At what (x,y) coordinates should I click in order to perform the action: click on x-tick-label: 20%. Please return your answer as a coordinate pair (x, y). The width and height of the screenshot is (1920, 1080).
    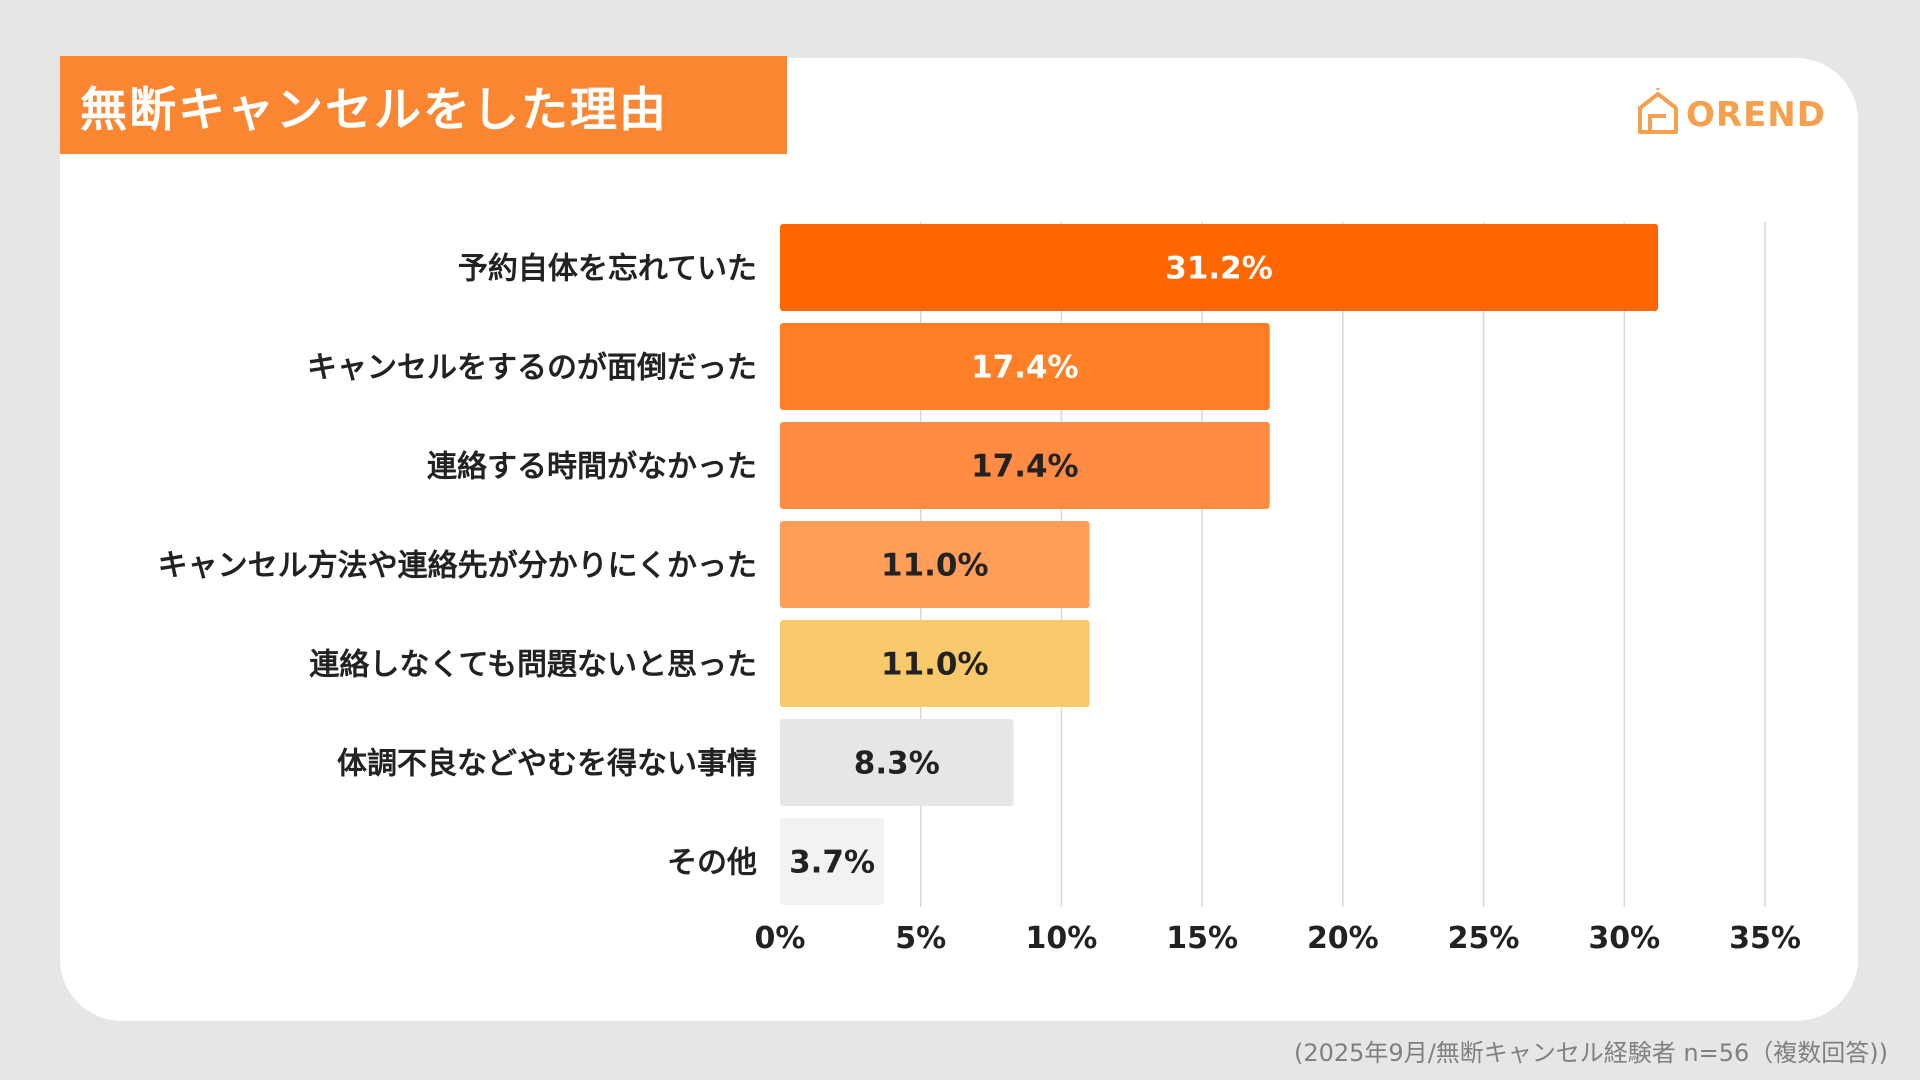
    Looking at the image, I should click on (1343, 938).